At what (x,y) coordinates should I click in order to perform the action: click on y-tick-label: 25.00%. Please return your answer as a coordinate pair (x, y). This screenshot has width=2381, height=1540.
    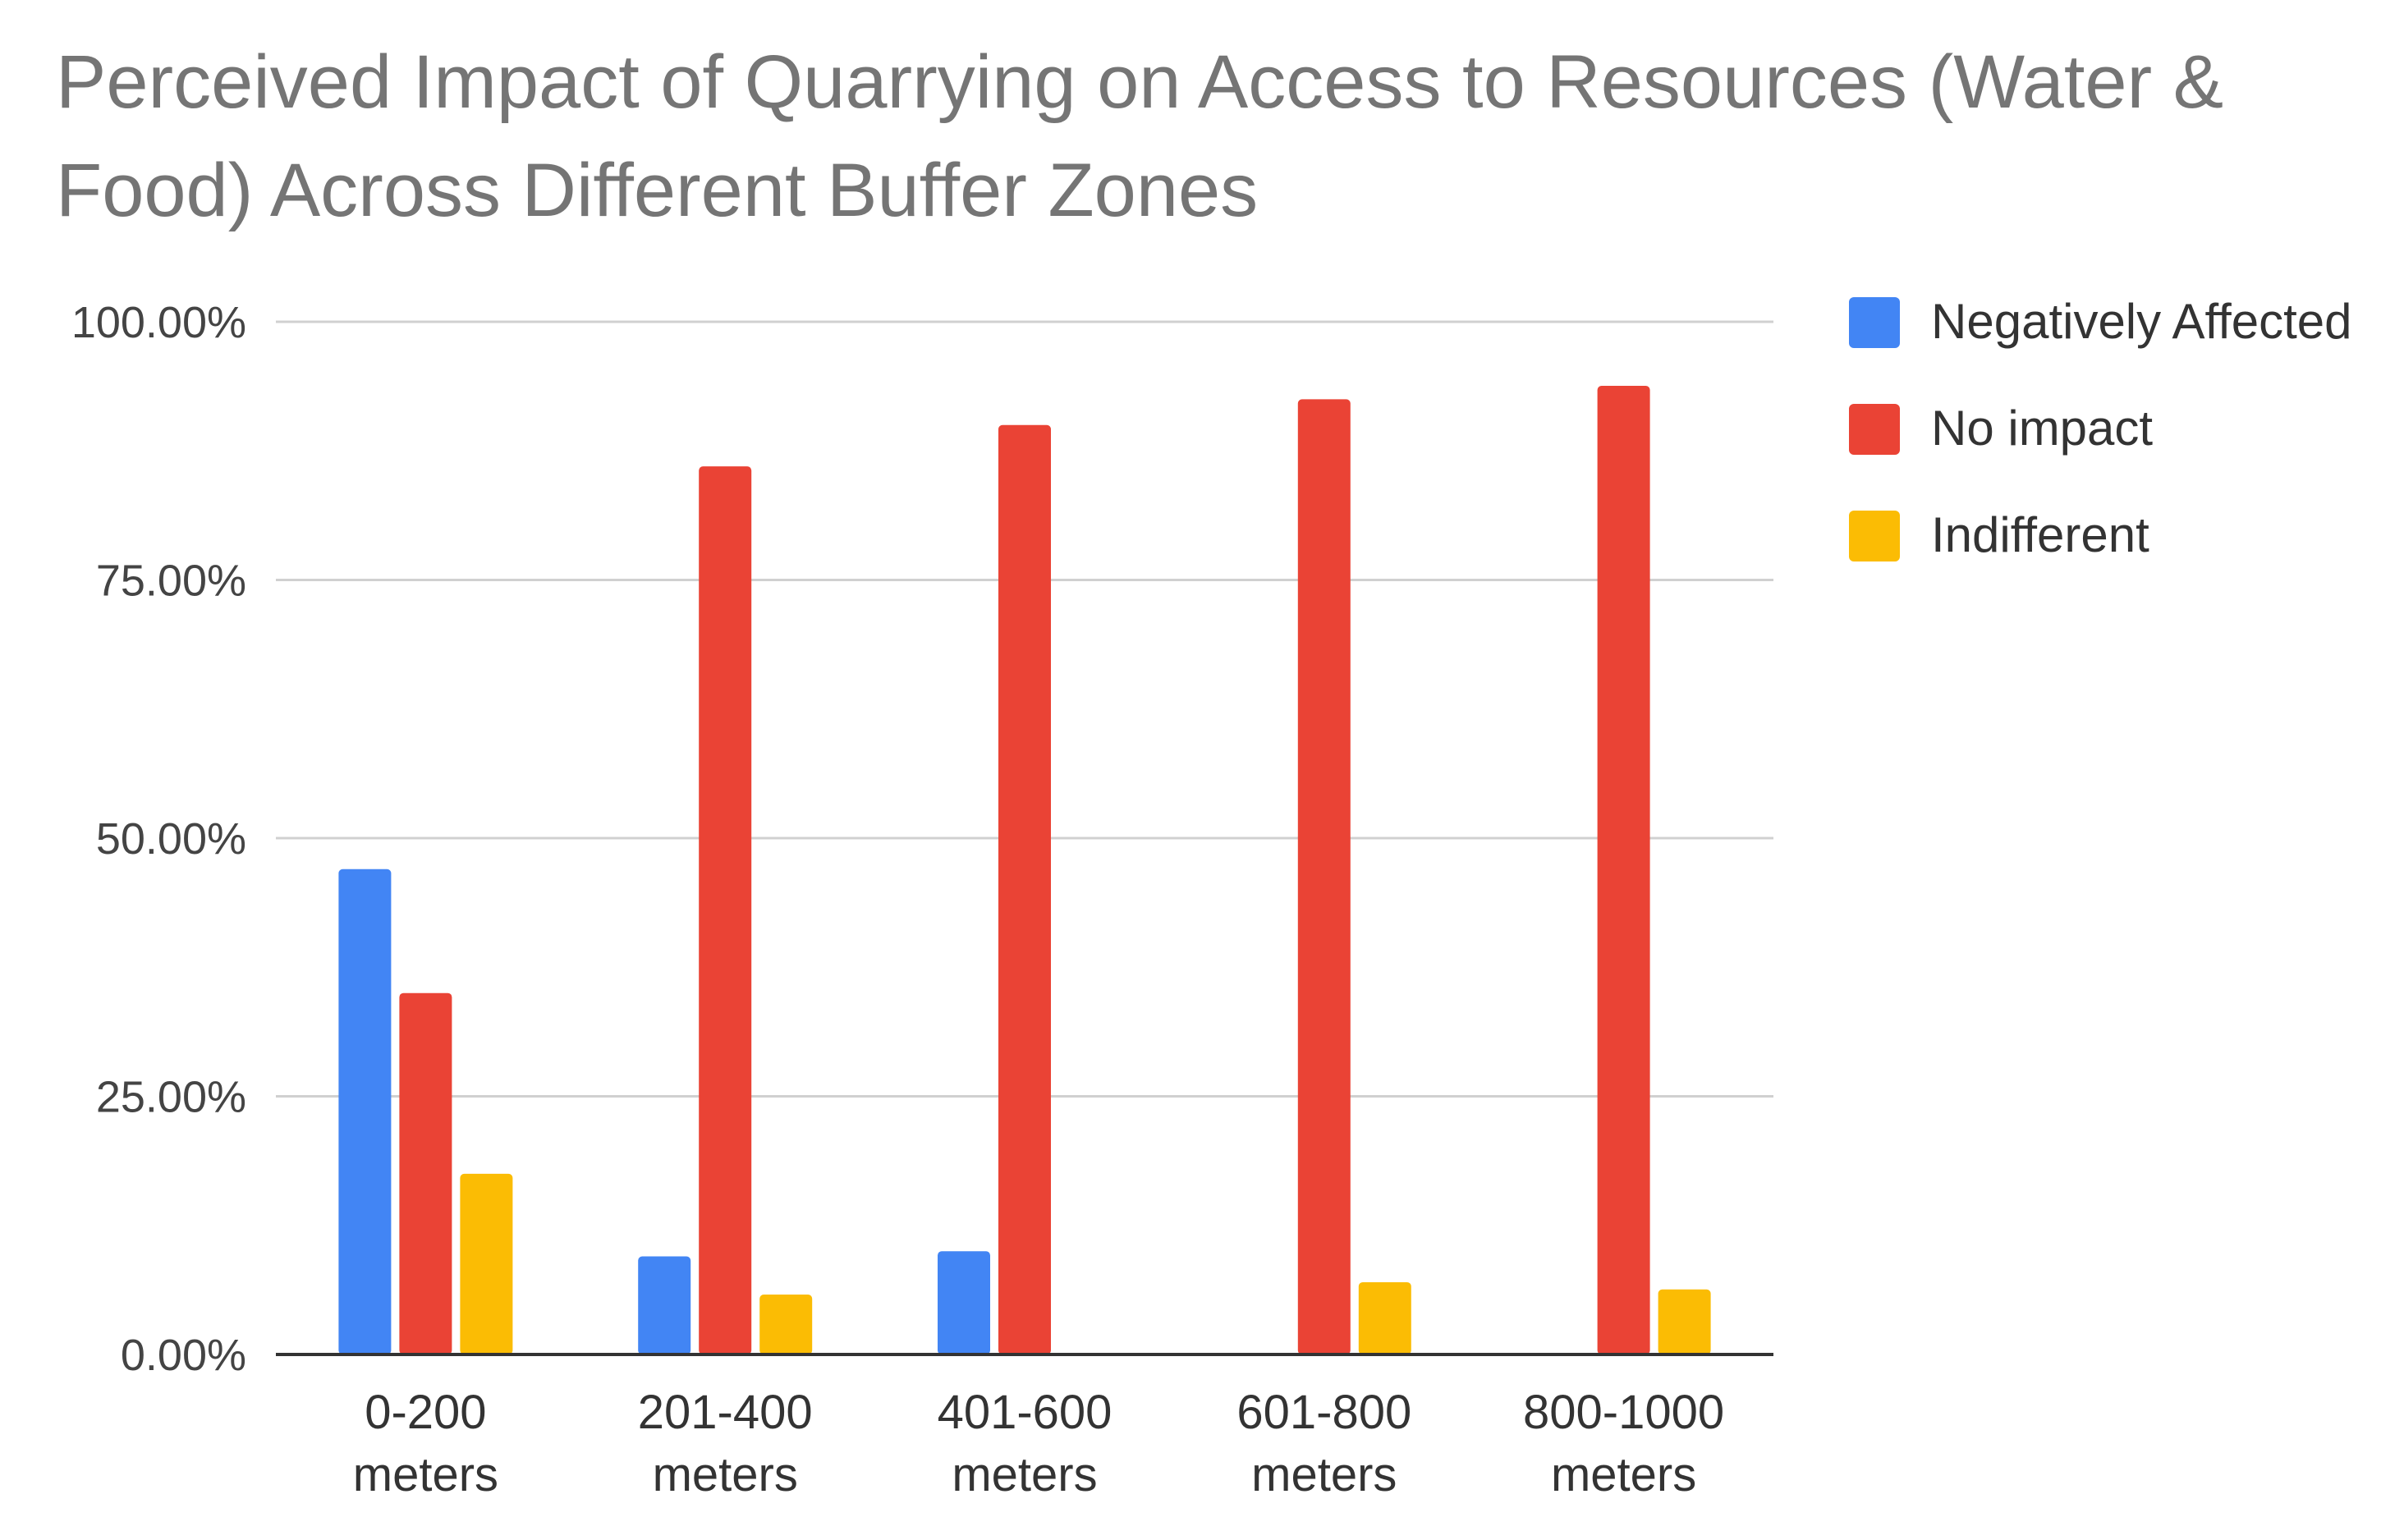
    Looking at the image, I should click on (171, 1097).